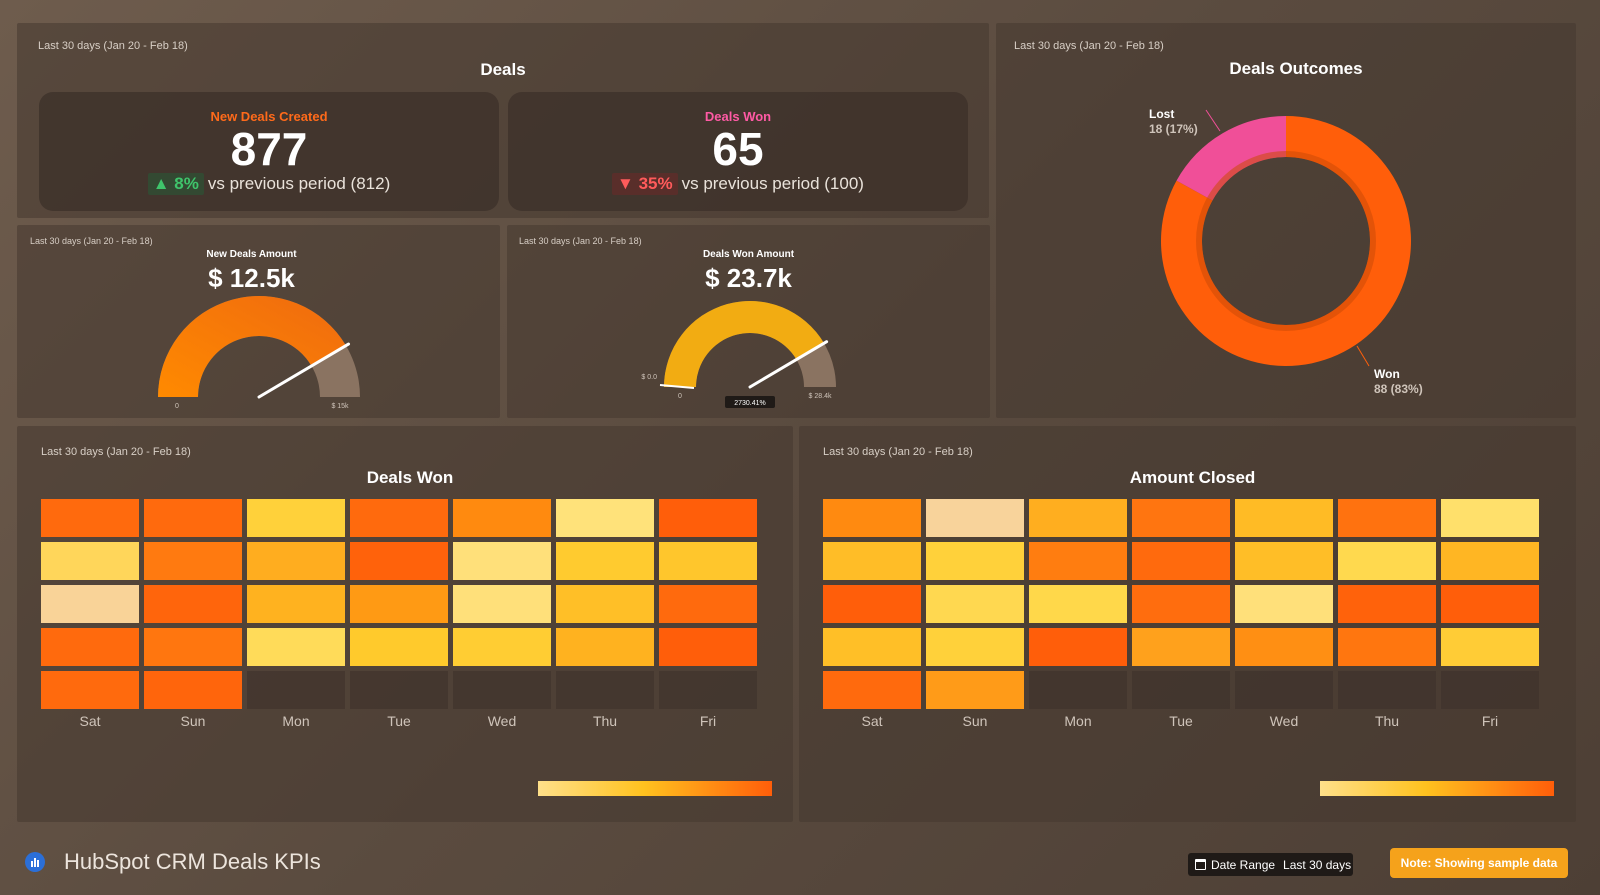 This screenshot has width=1600, height=895. I want to click on heat-deals-won-legend, so click(655, 788).